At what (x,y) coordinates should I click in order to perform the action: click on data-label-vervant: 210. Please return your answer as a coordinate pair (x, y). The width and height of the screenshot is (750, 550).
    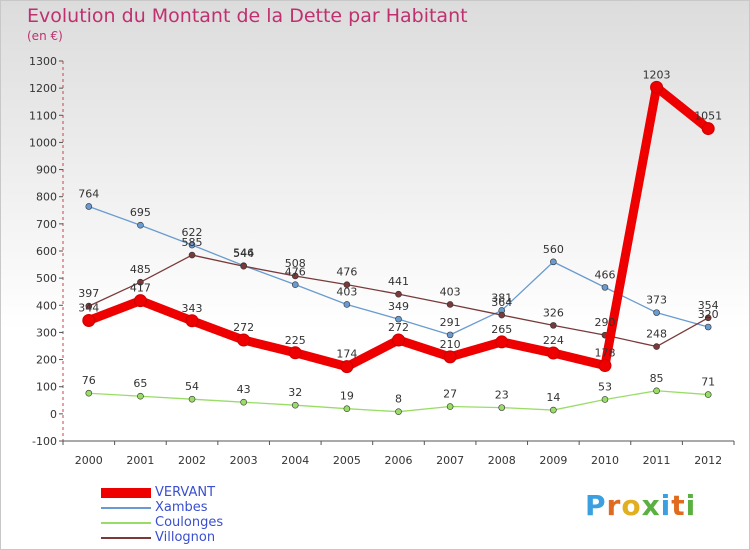
    Looking at the image, I should click on (450, 344).